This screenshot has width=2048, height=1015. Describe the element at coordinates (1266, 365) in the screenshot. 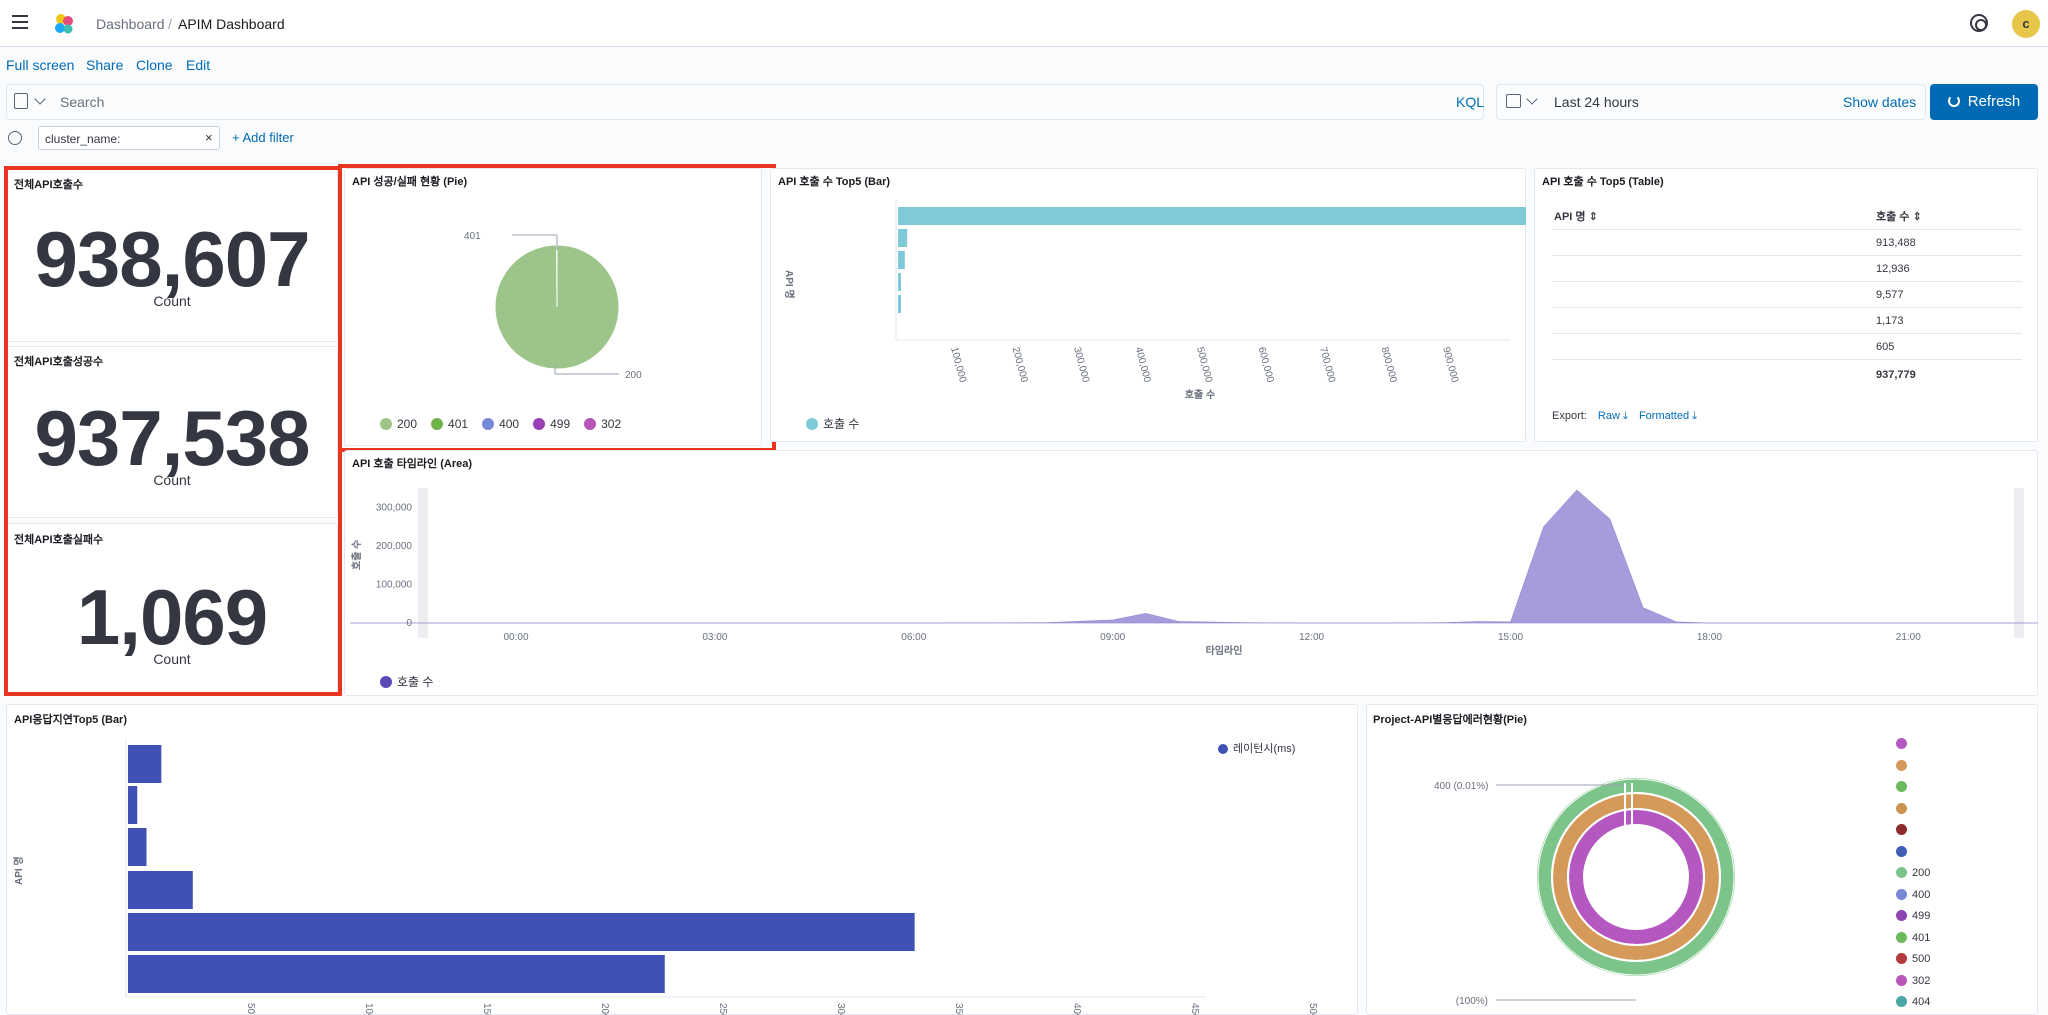

I see `bar-xtick: 600,000` at that location.